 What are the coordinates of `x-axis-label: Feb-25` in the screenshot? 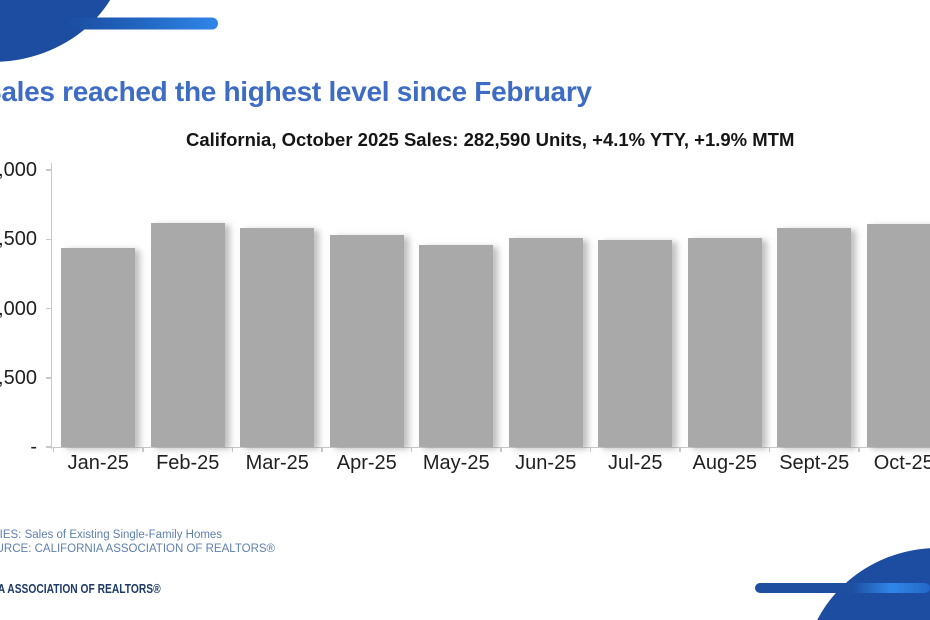 It's located at (188, 463).